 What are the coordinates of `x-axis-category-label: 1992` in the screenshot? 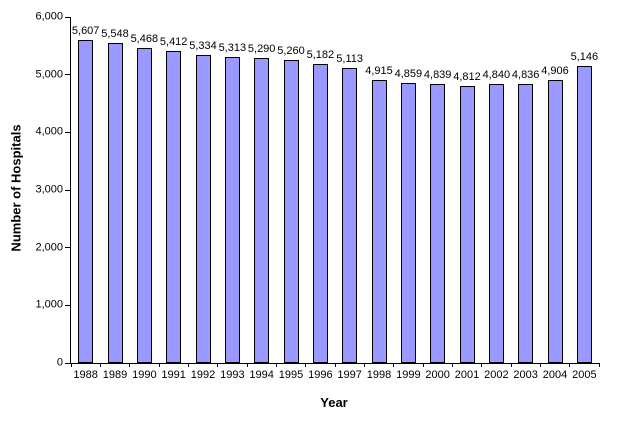 It's located at (203, 375).